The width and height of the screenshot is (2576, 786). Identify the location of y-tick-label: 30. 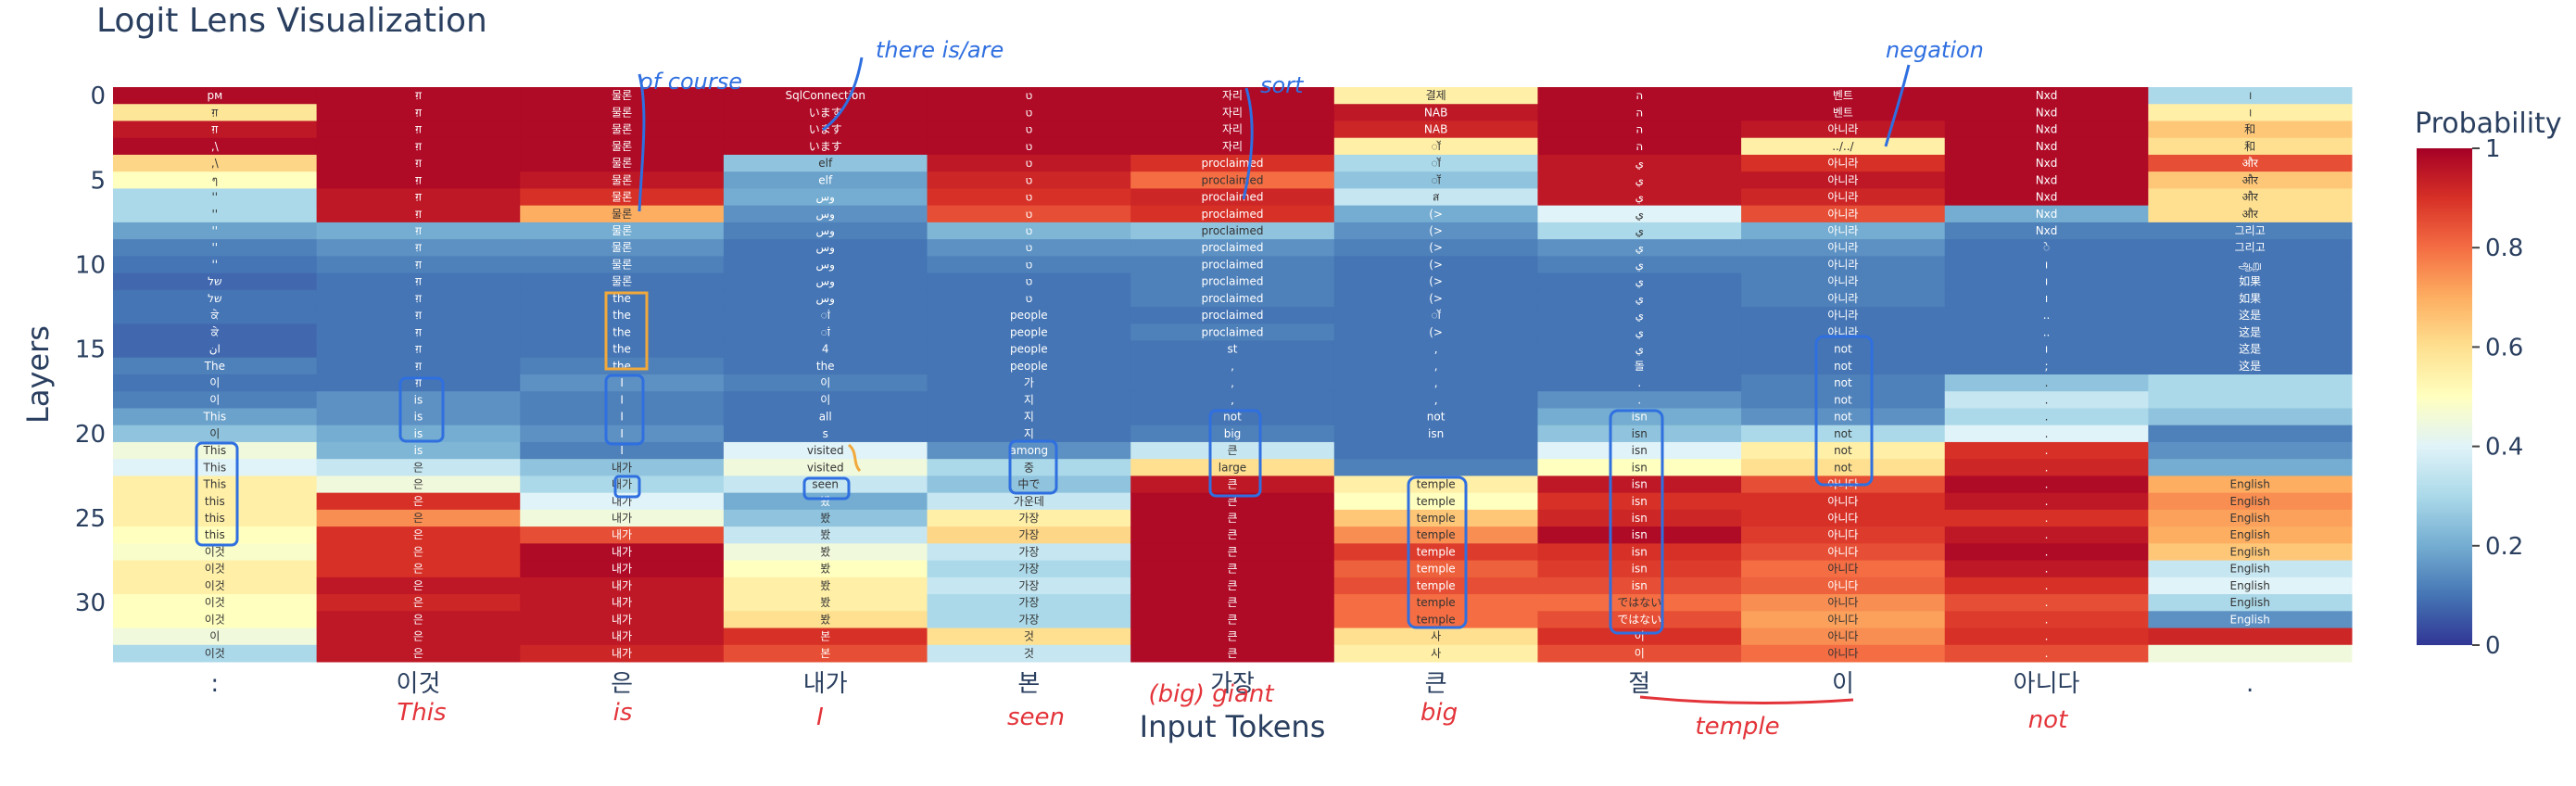
(90, 603).